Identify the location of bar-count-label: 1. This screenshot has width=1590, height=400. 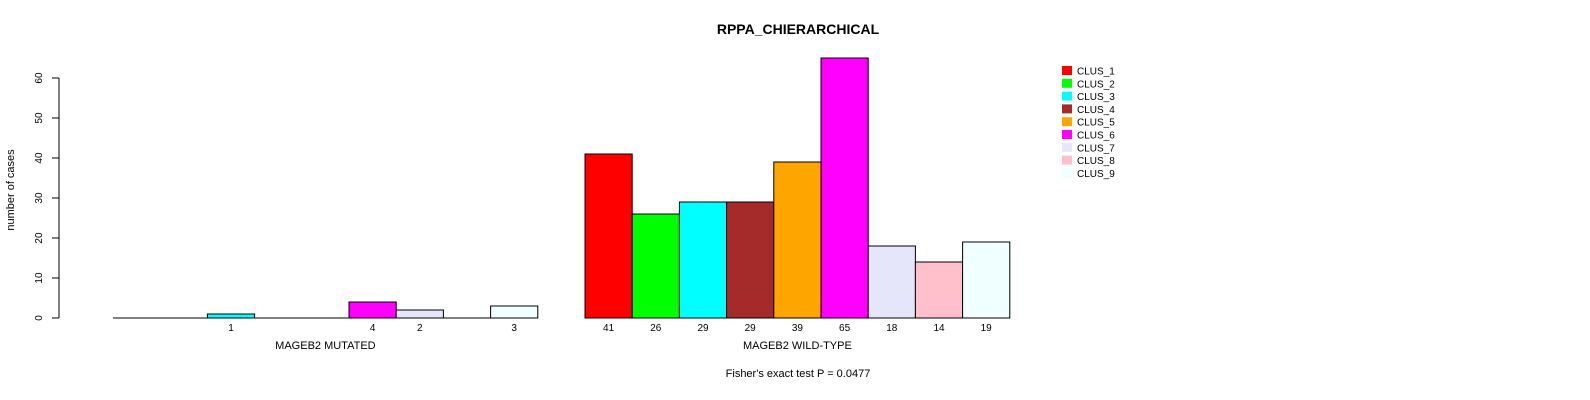
(231, 328).